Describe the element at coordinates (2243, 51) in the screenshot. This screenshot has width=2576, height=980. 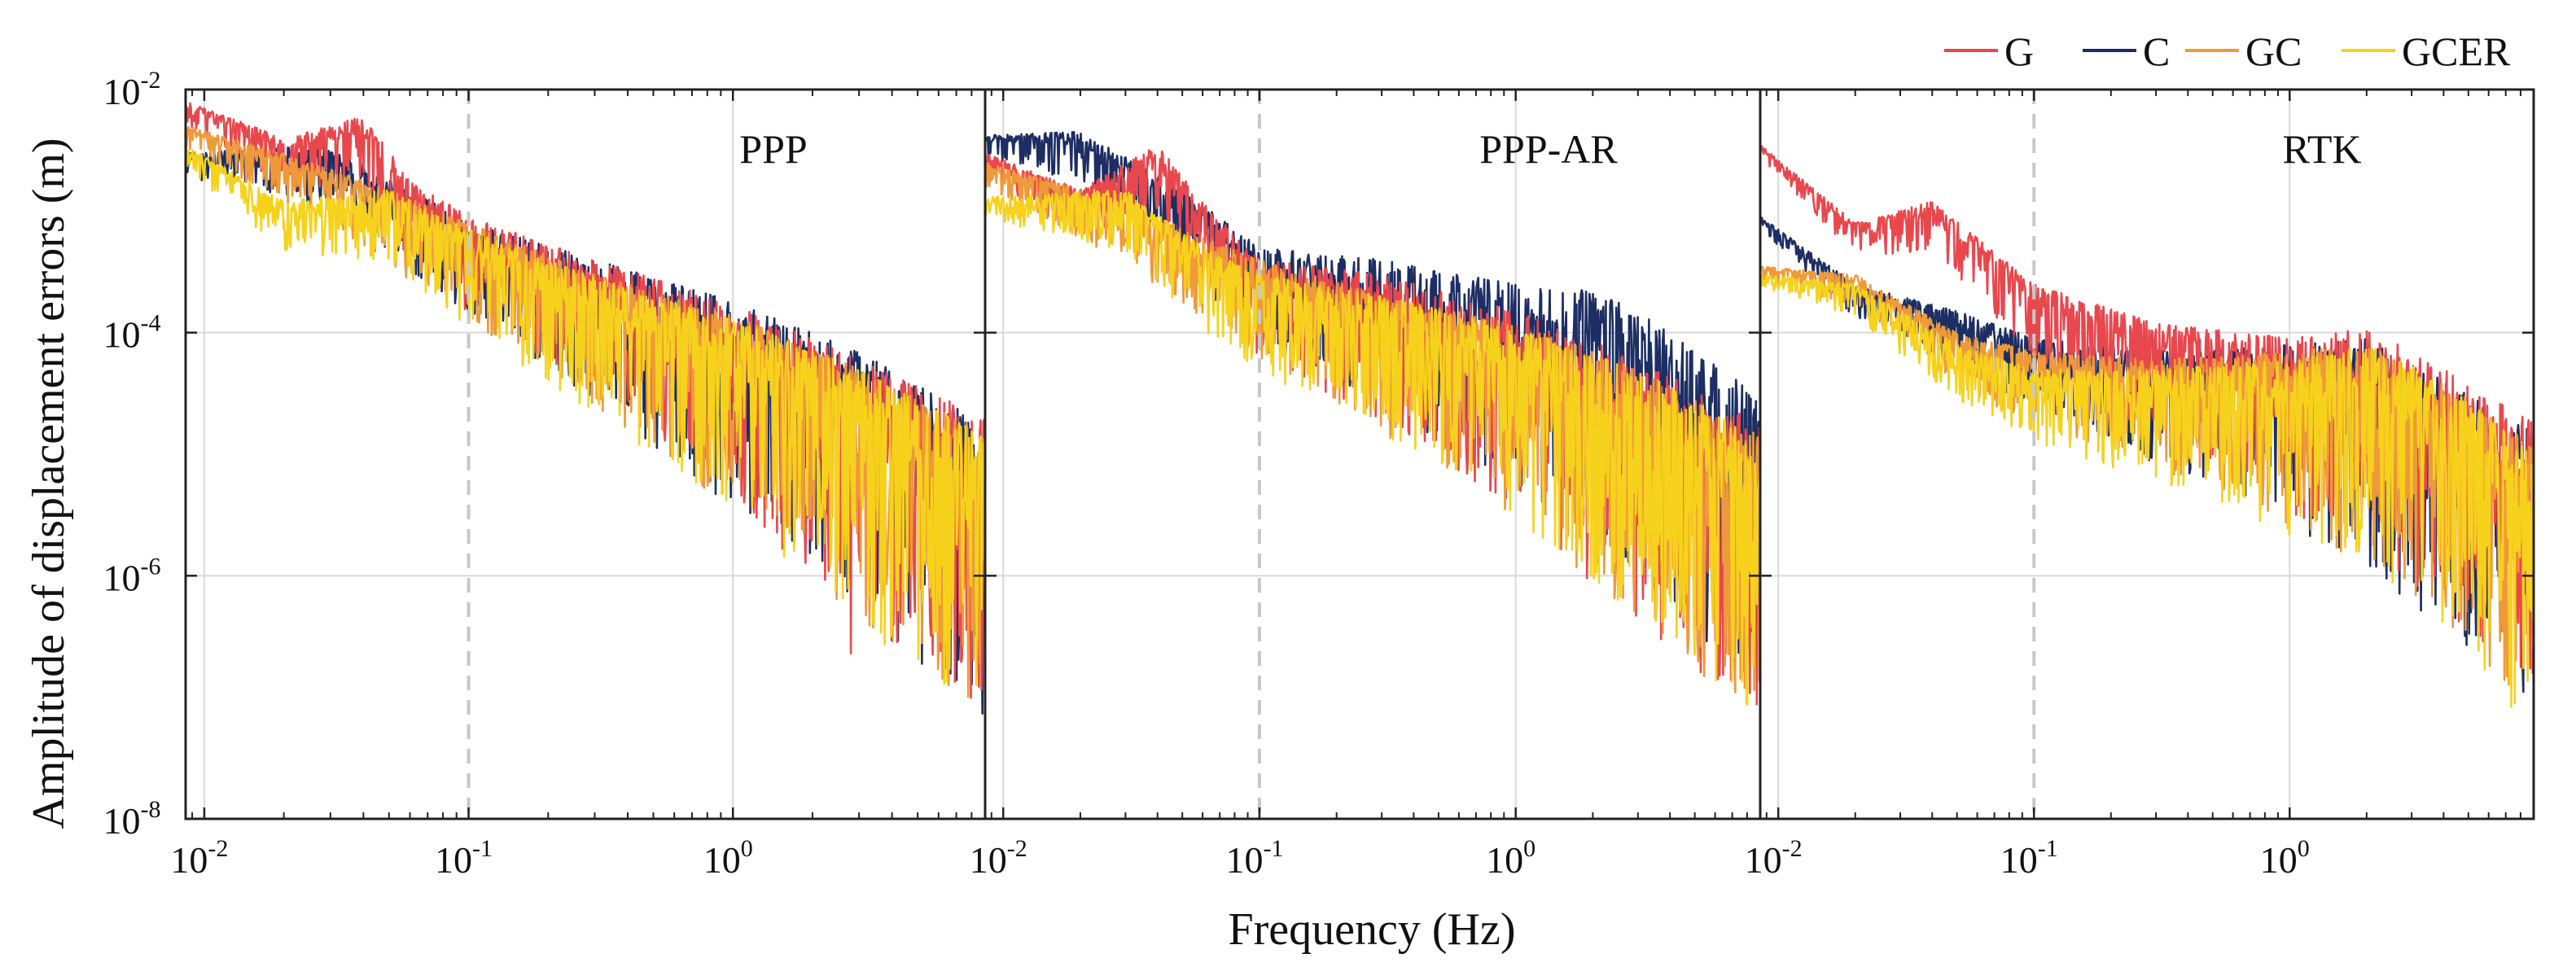
I see `legend-item-gc: GC` at that location.